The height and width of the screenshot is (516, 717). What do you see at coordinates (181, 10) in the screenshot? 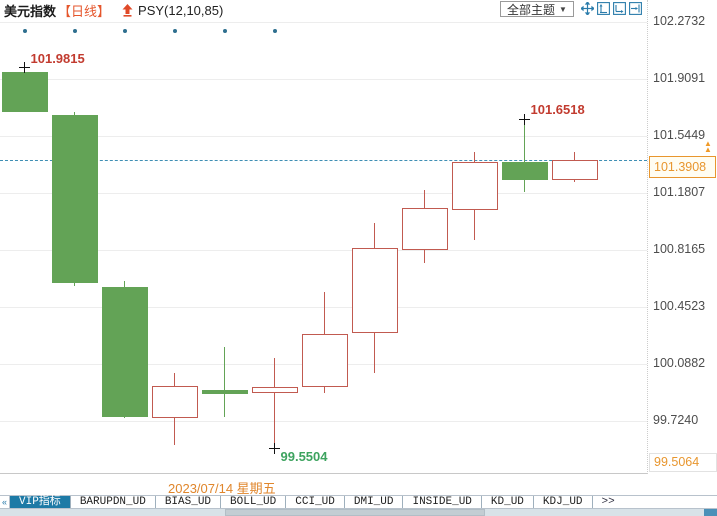
I see `indicator-label: PSY(12,10,85)` at bounding box center [181, 10].